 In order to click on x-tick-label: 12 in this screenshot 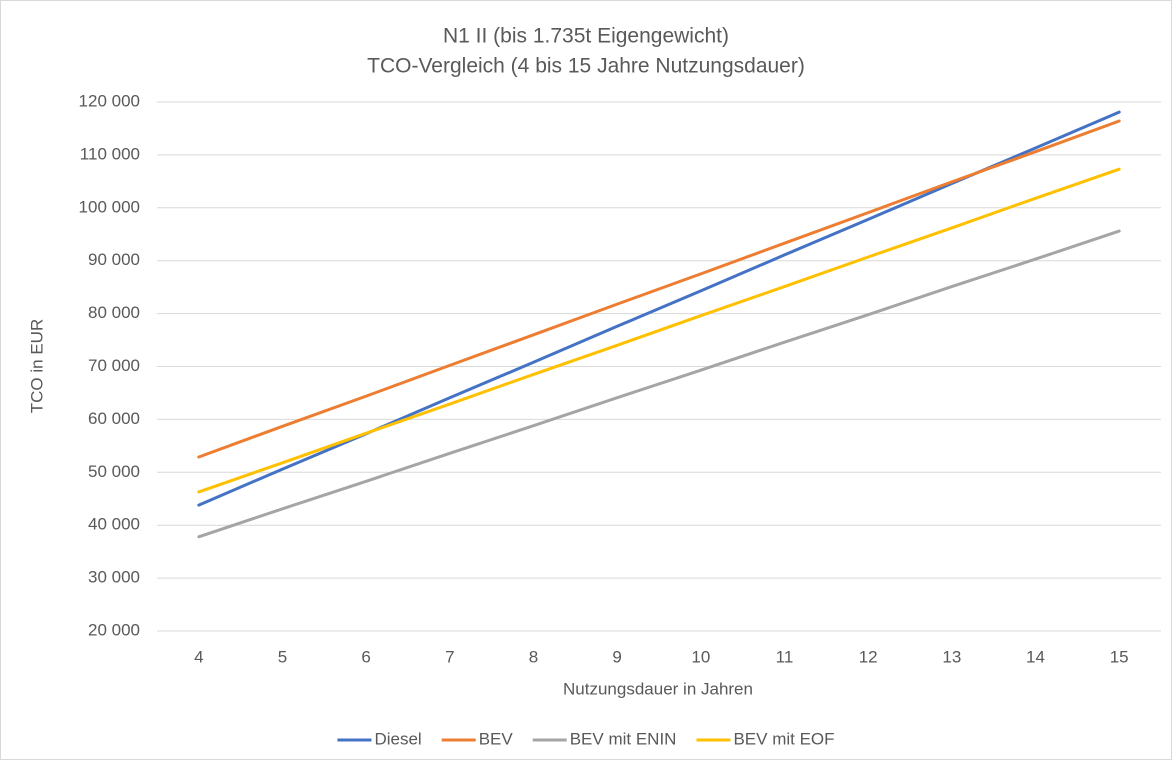, I will do `click(868, 656)`.